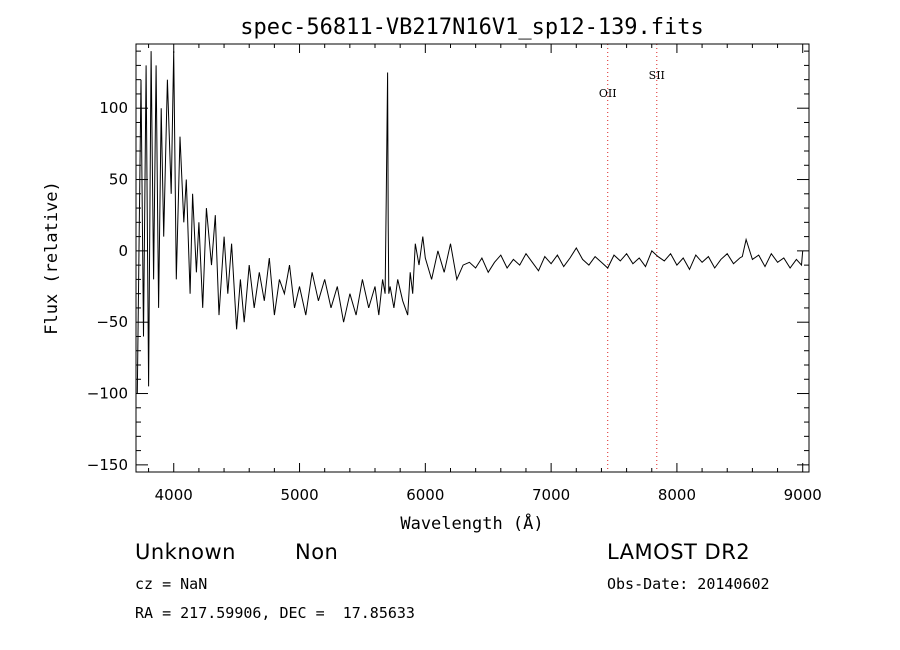 This screenshot has height=650, width=900. I want to click on x-tick-label: 4000, so click(174, 495).